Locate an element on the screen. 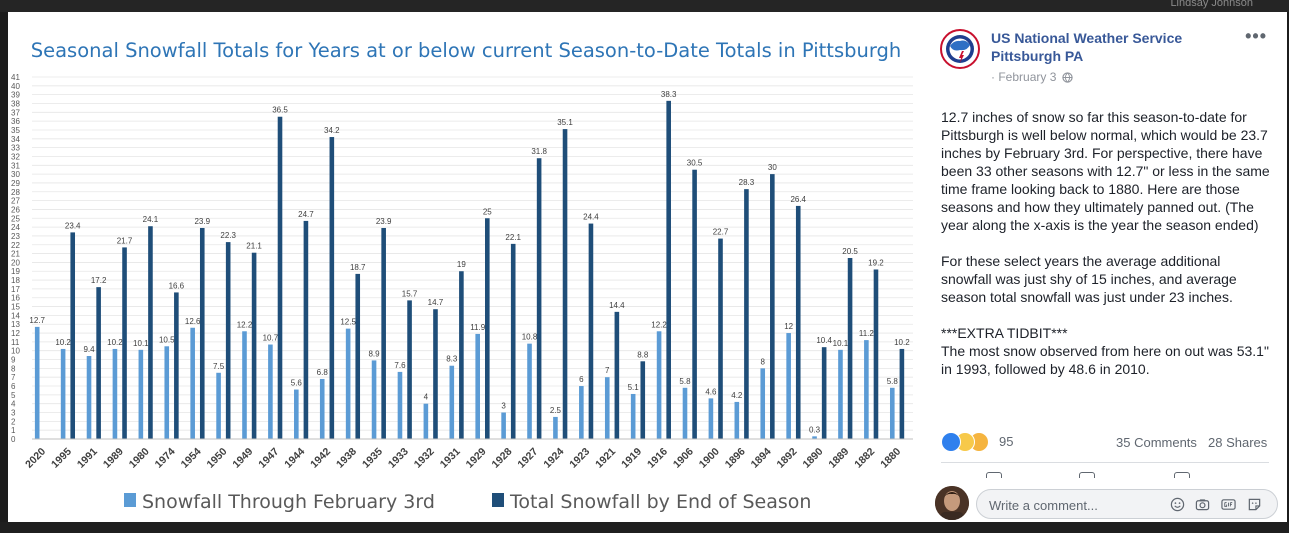 This screenshot has width=1289, height=533. data-label: 10.7 is located at coordinates (271, 338).